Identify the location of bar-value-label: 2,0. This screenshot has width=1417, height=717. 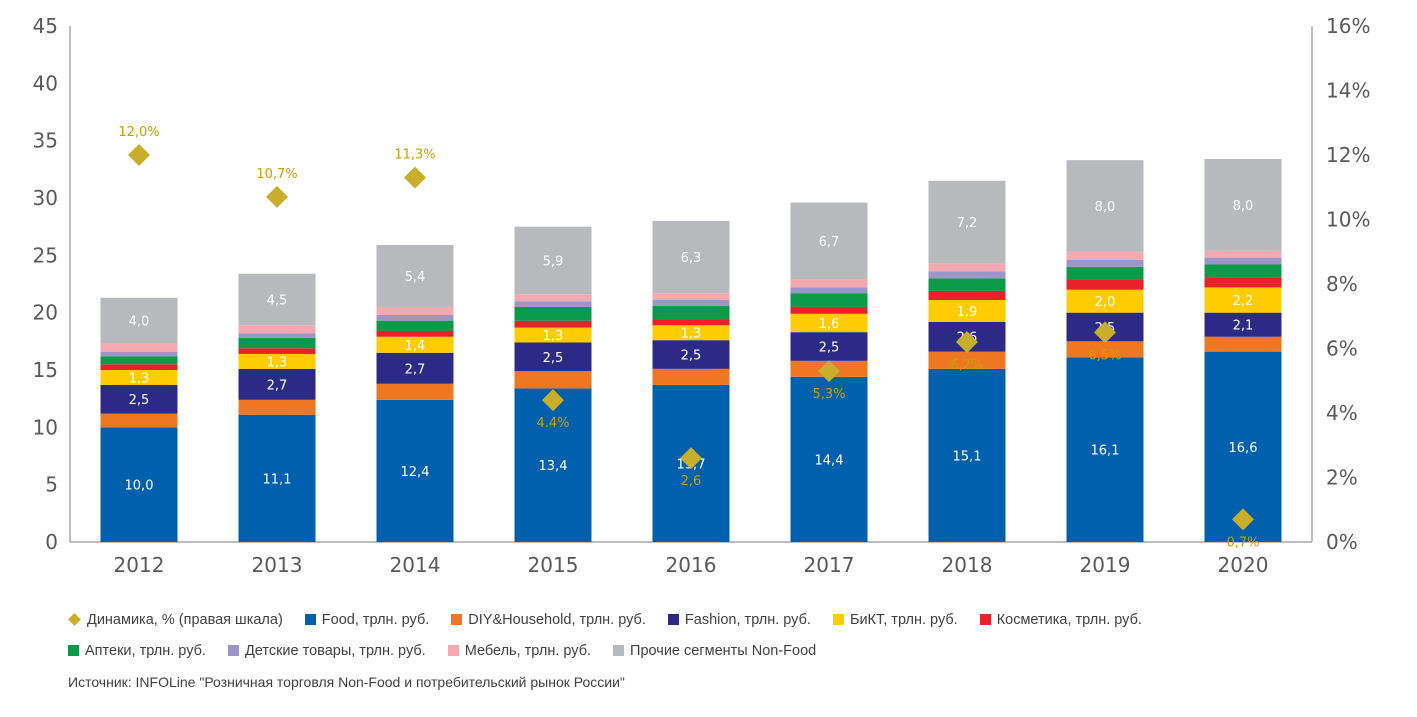
(1105, 302).